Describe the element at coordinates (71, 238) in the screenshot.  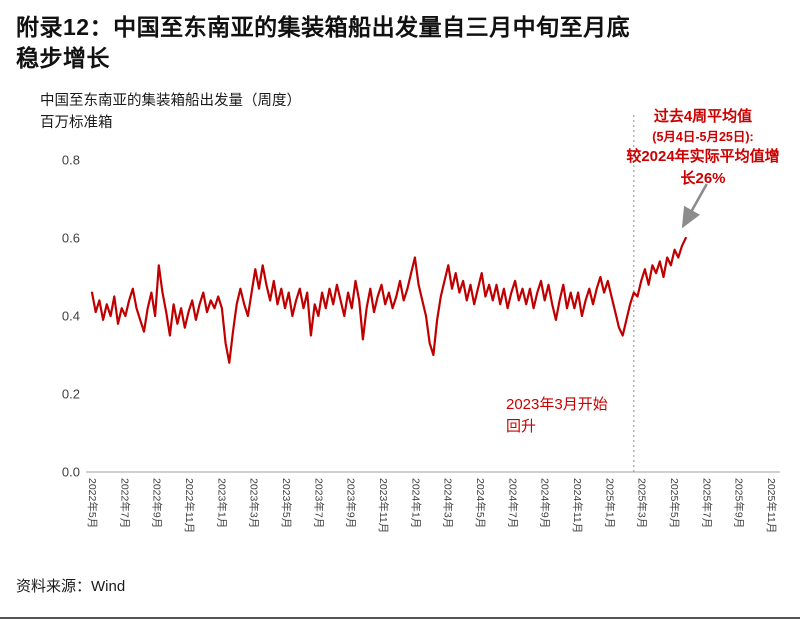
I see `svg-text: 0.6` at that location.